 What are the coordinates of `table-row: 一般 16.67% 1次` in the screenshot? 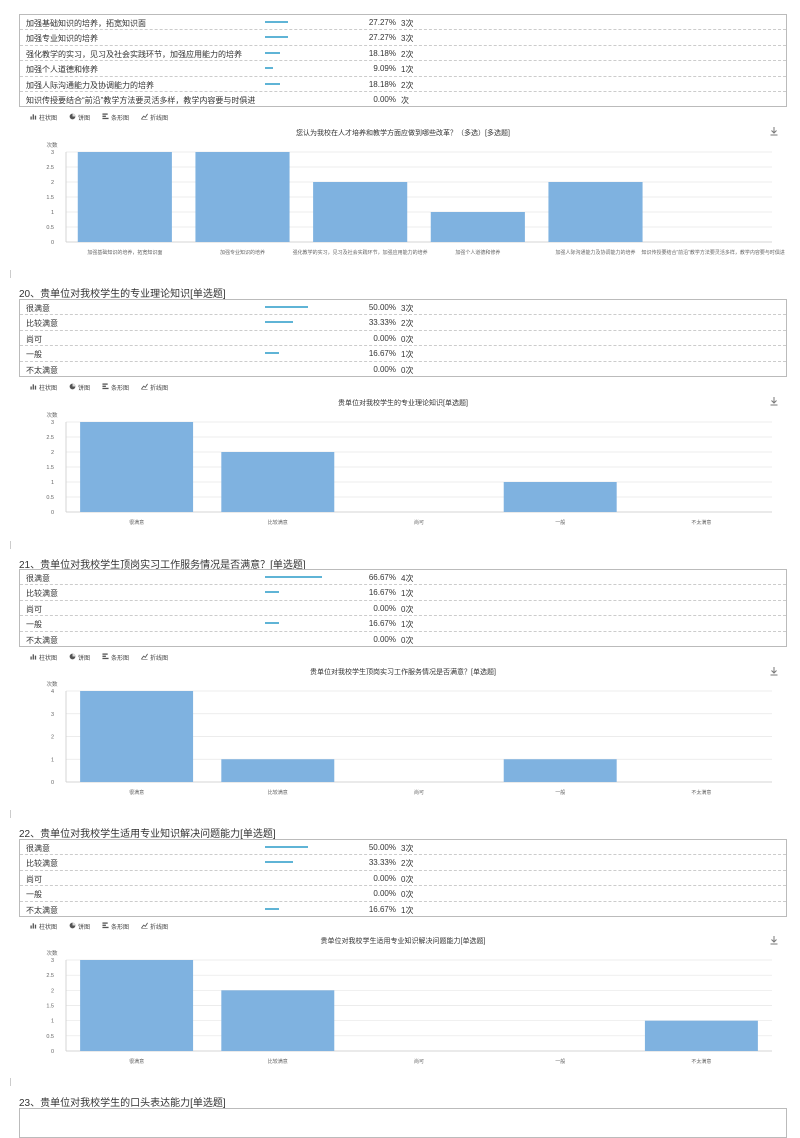 It's located at (403, 354).